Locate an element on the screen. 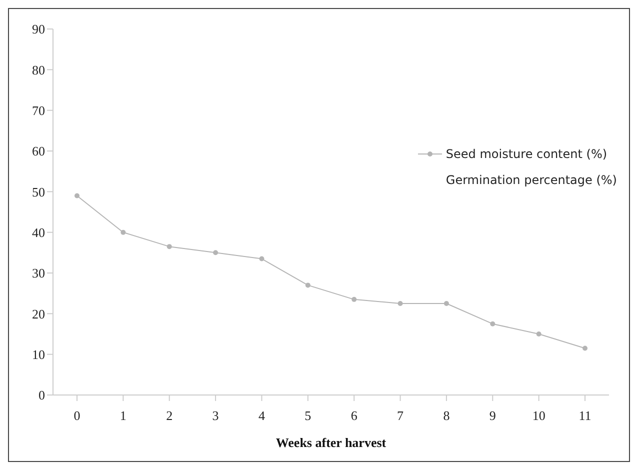  x-tick-label: 8 is located at coordinates (446, 416).